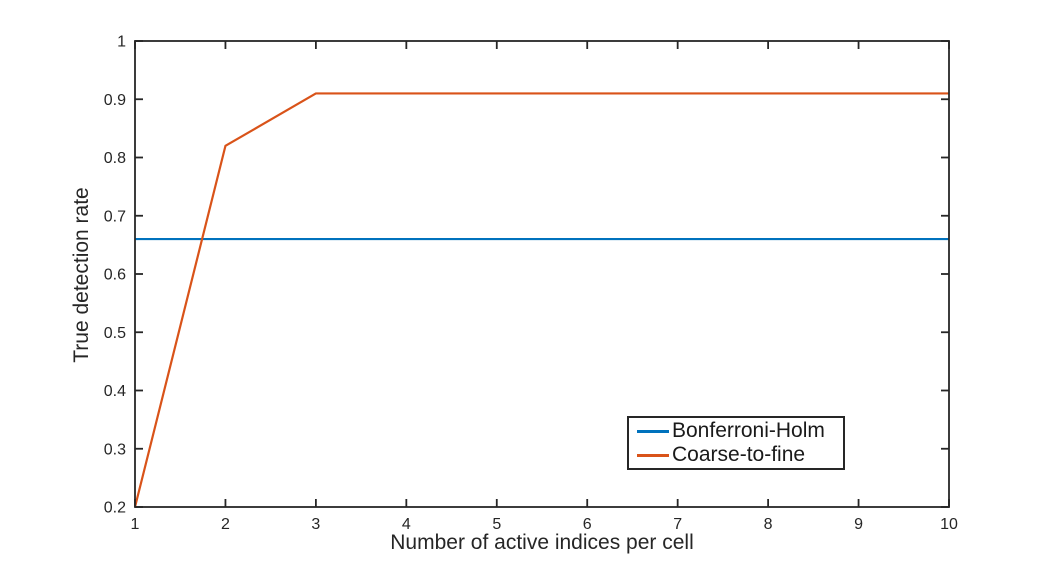 Image resolution: width=1050 pixels, height=571 pixels. What do you see at coordinates (115, 333) in the screenshot?
I see `y-tick-label: 0.5` at bounding box center [115, 333].